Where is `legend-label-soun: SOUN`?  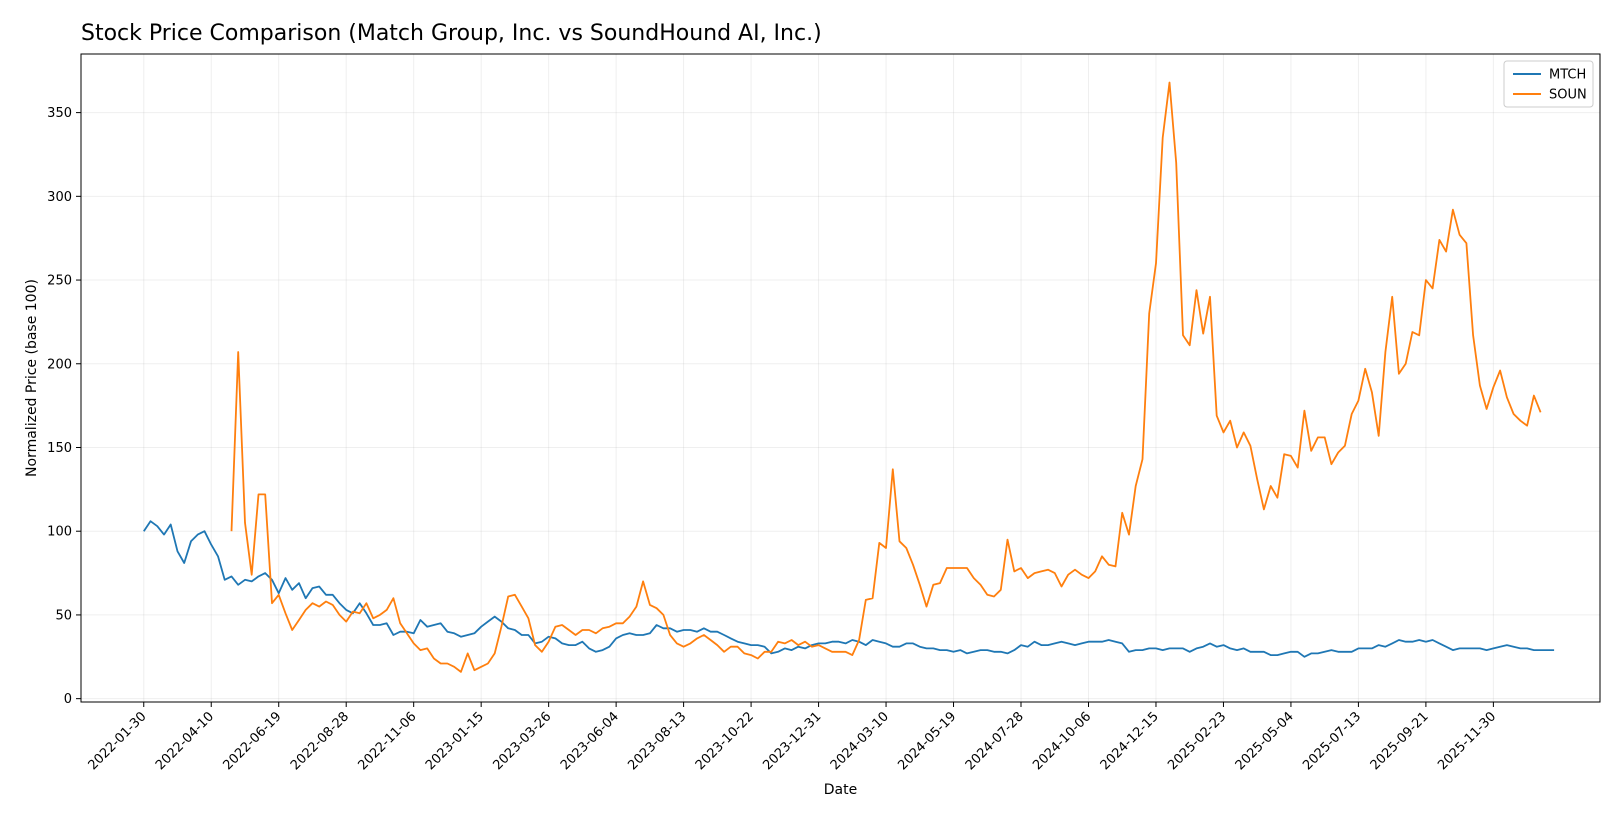 legend-label-soun: SOUN is located at coordinates (1568, 95).